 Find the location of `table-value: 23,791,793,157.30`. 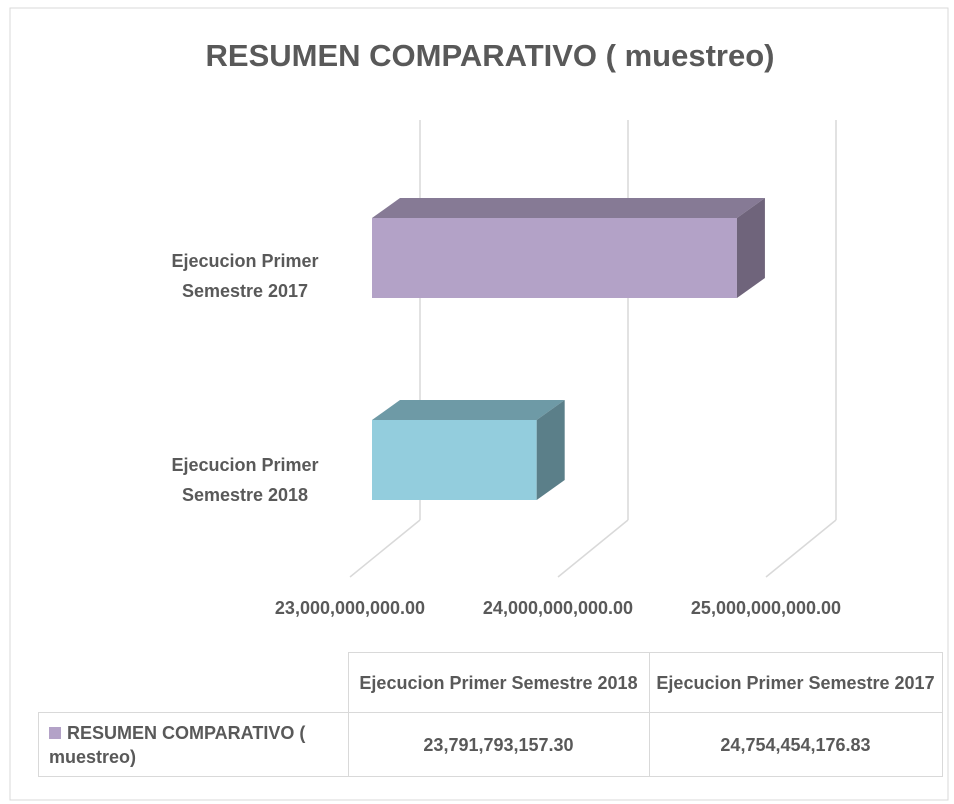

table-value: 23,791,793,157.30 is located at coordinates (498, 744).